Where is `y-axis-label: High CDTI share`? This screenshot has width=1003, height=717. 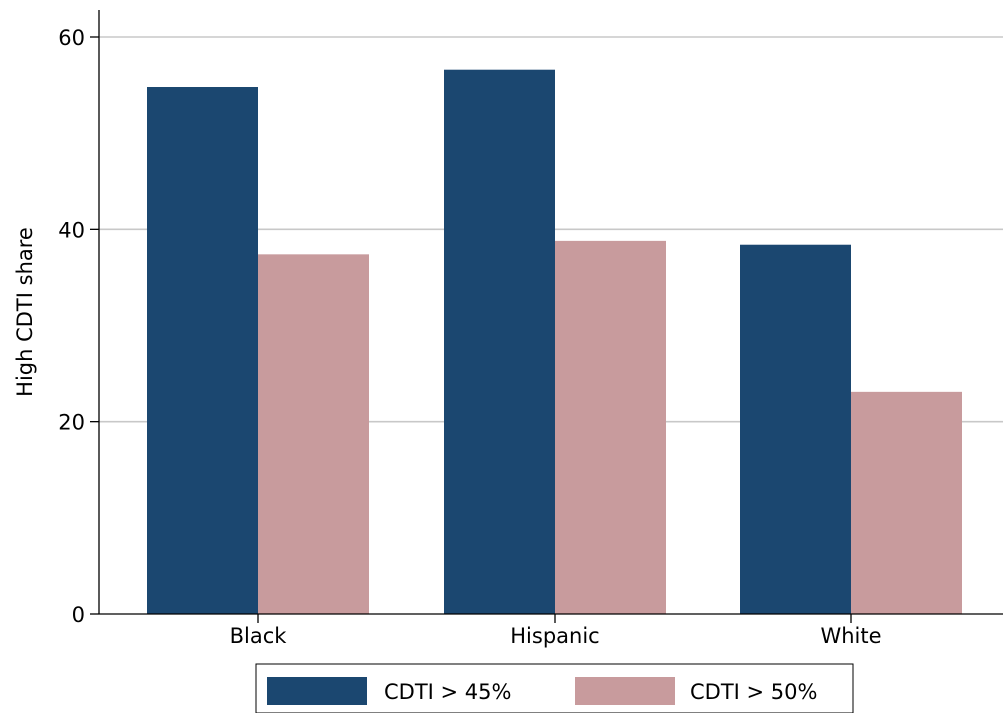
y-axis-label: High CDTI share is located at coordinates (25, 312).